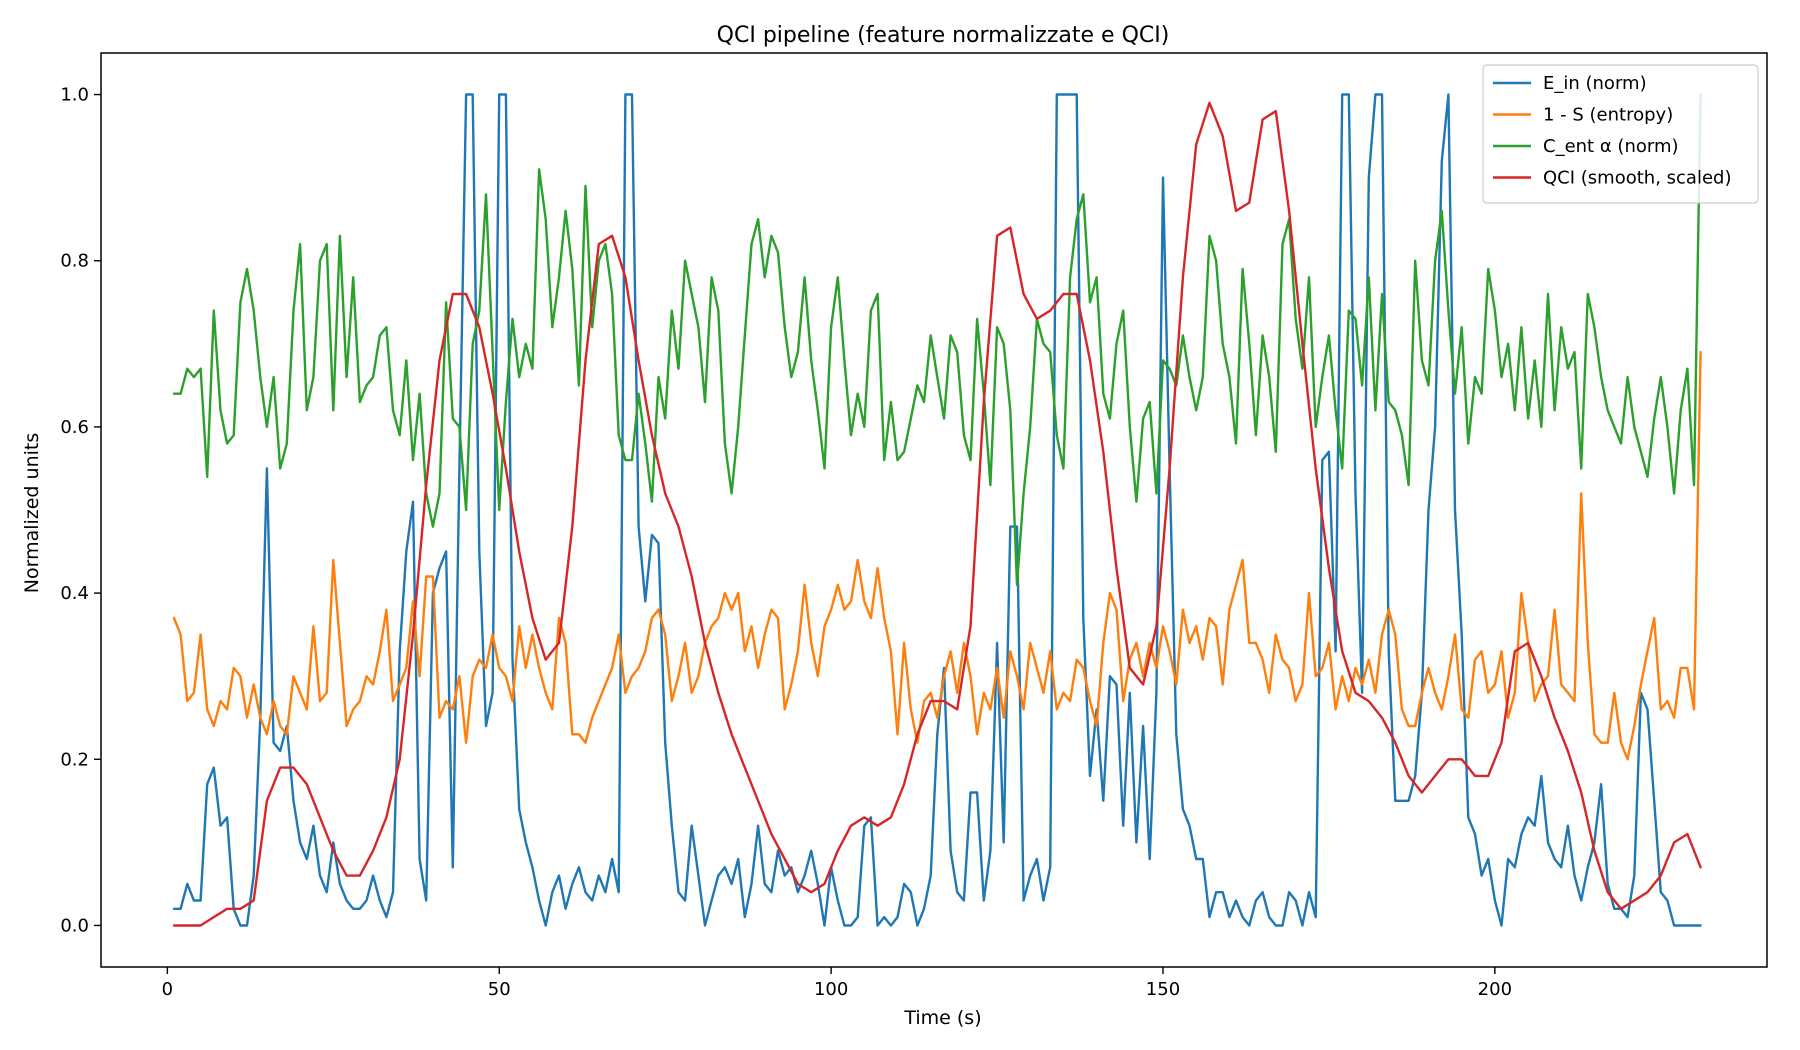 The height and width of the screenshot is (1050, 1800). I want to click on y-axis: 0.0 0.2 0.4 0.6 0.8 1.0, so click(80, 510).